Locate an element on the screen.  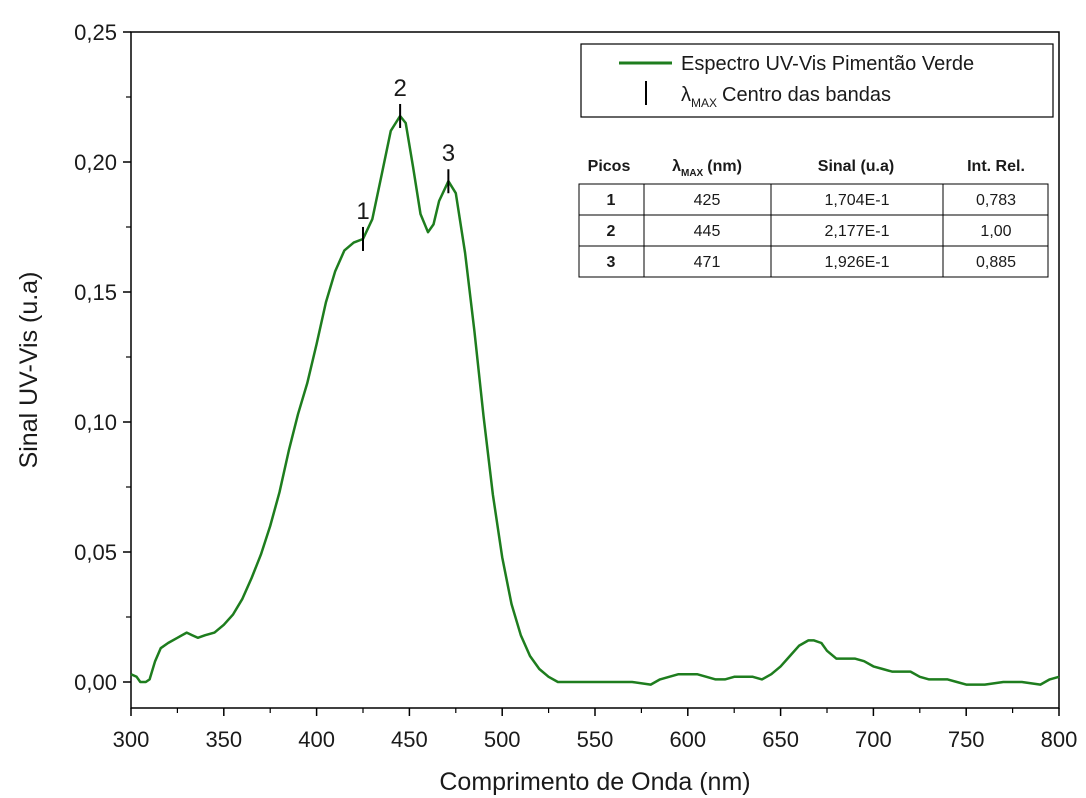
x-tick-label: 300 is located at coordinates (131, 739).